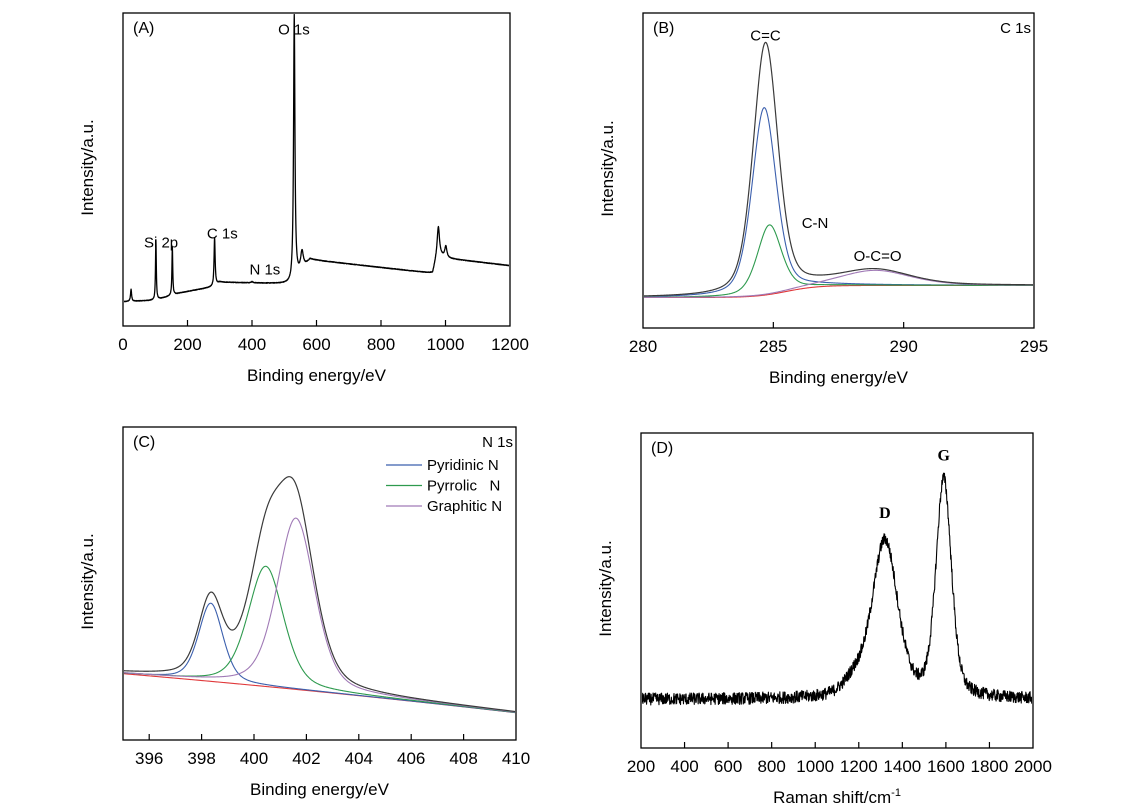 This screenshot has width=1142, height=811. I want to click on series-survey, so click(316, 158).